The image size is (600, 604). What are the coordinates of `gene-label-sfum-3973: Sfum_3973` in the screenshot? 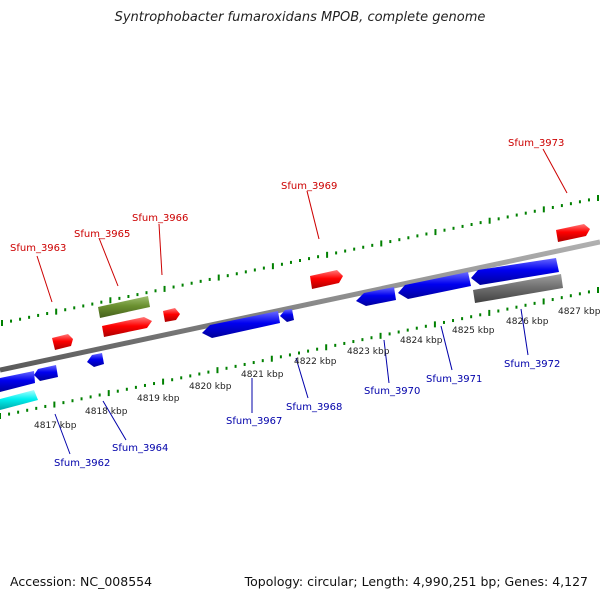 It's located at (536, 143).